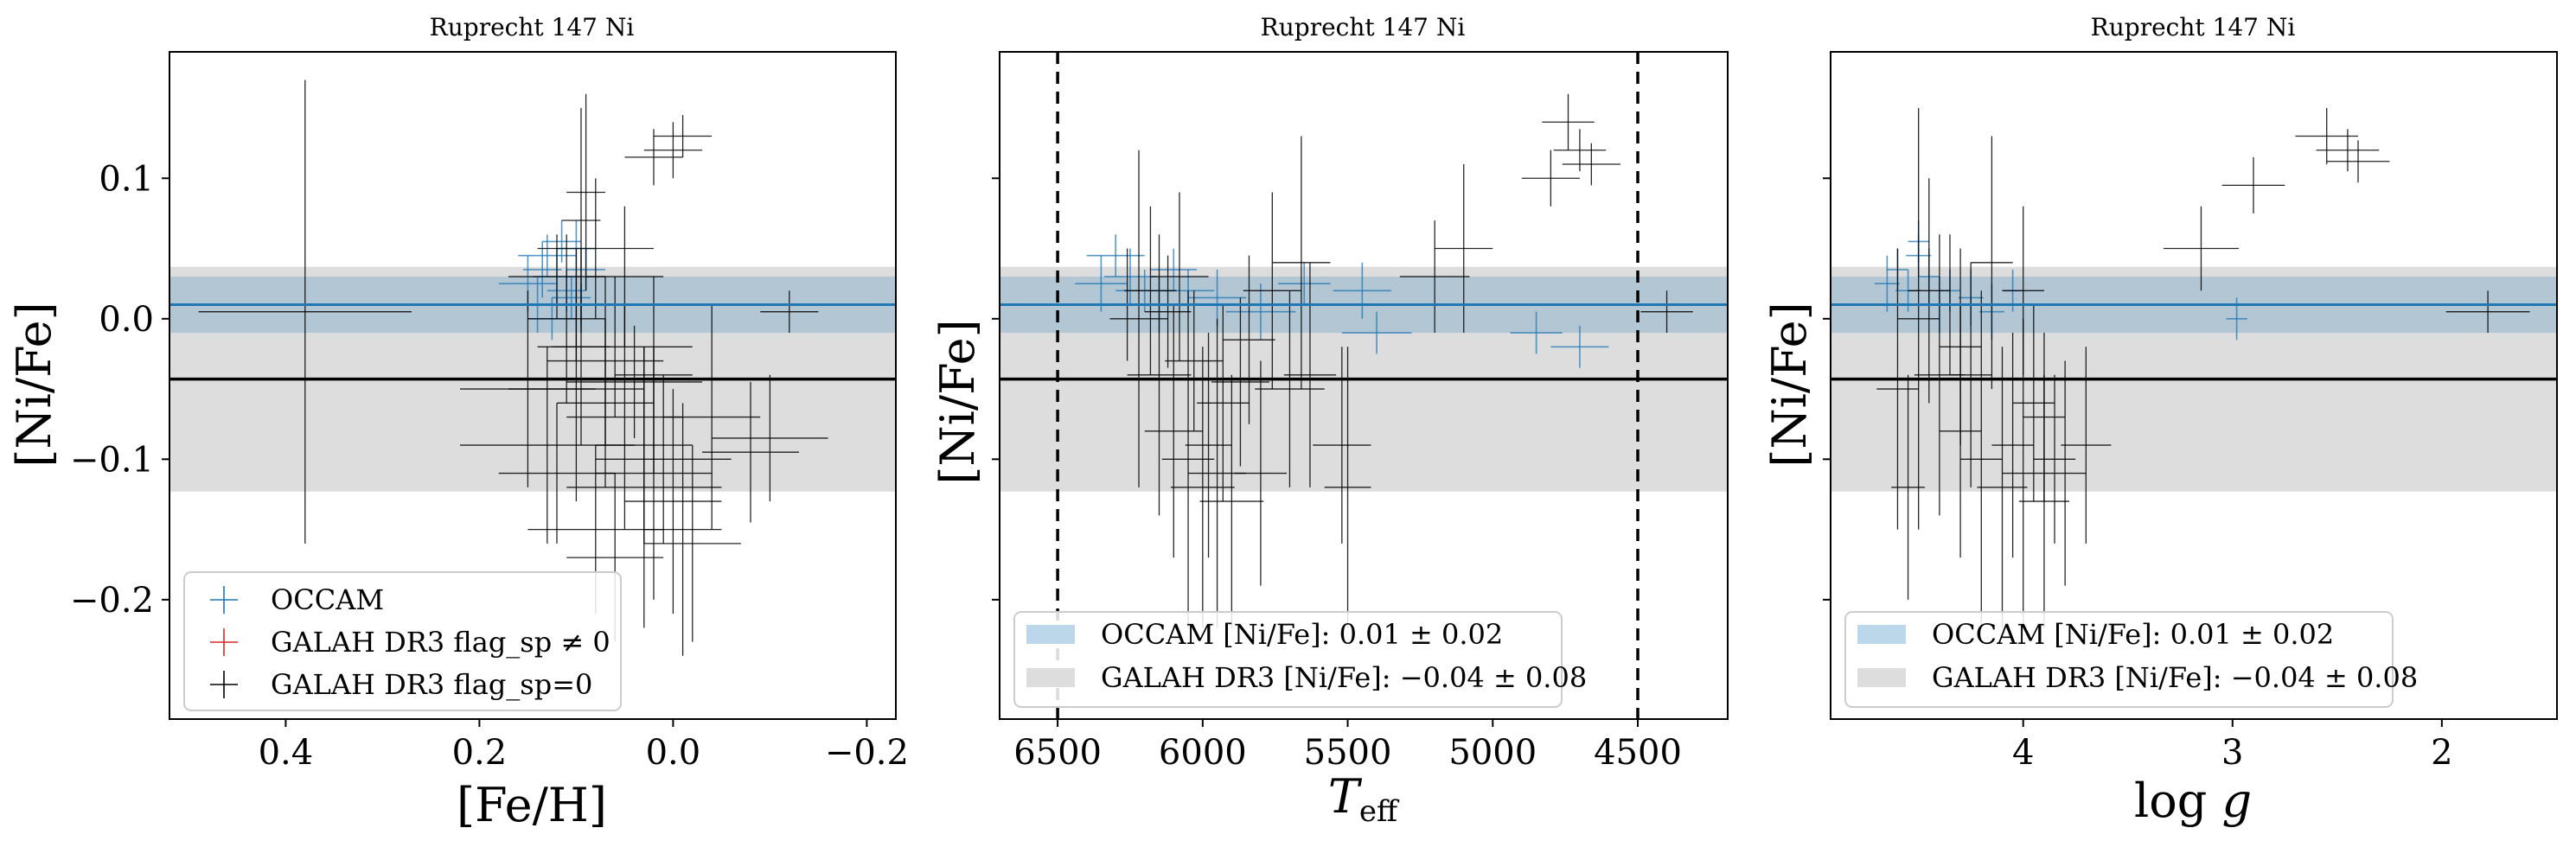 The image size is (2576, 847). What do you see at coordinates (532, 805) in the screenshot?
I see `x-axis-label: [Fe/H]` at bounding box center [532, 805].